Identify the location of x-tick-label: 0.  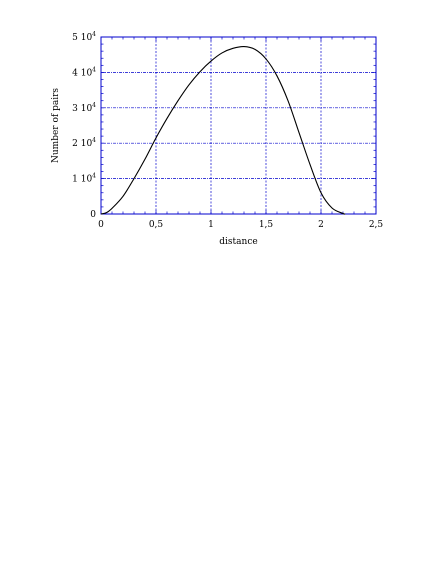
(101, 225).